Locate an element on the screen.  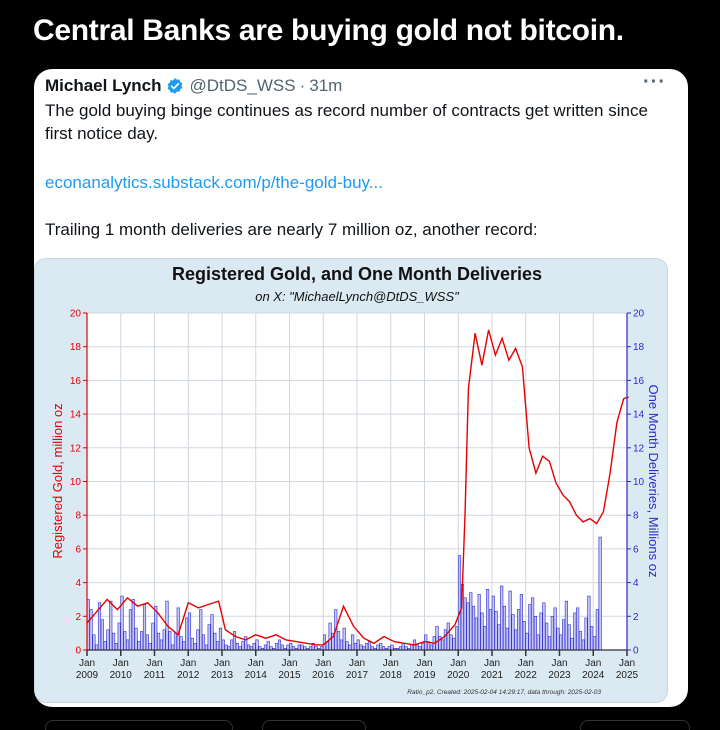
y-axis-right: 0 2 4 6 8 10 12 14 16 18 20 is located at coordinates (635, 483).